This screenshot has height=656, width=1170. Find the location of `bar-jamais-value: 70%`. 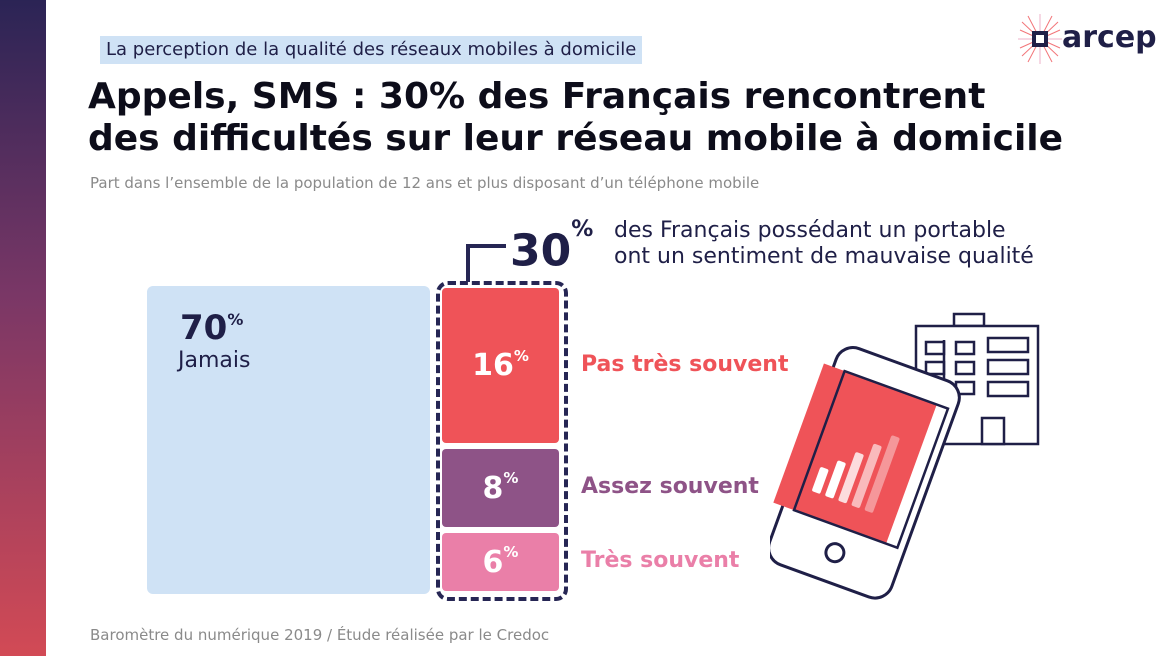

bar-jamais-value: 70% is located at coordinates (212, 328).